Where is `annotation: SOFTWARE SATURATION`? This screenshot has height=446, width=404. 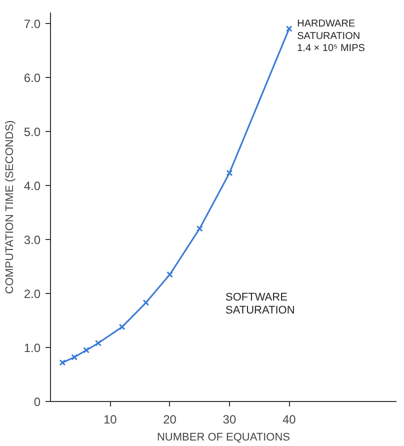
annotation: SOFTWARE SATURATION is located at coordinates (260, 303).